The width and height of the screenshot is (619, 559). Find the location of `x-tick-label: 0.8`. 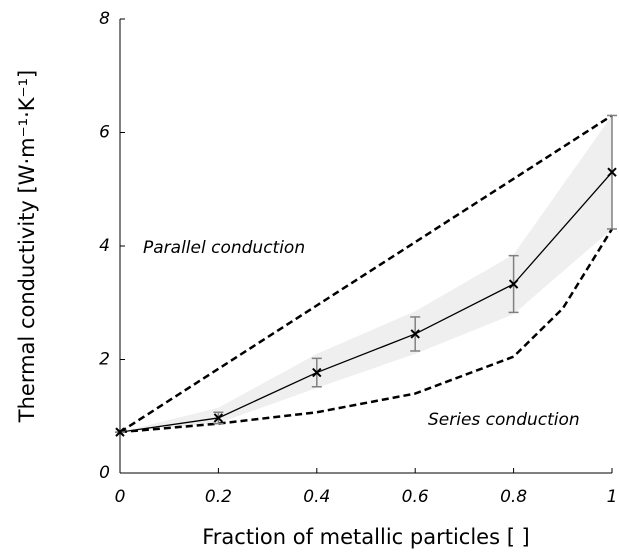

x-tick-label: 0.8 is located at coordinates (513, 497).